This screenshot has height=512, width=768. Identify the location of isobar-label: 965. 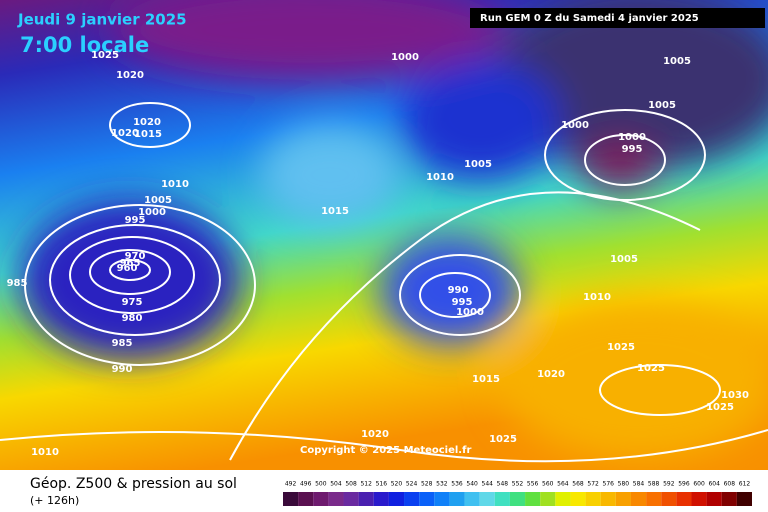
(130, 263).